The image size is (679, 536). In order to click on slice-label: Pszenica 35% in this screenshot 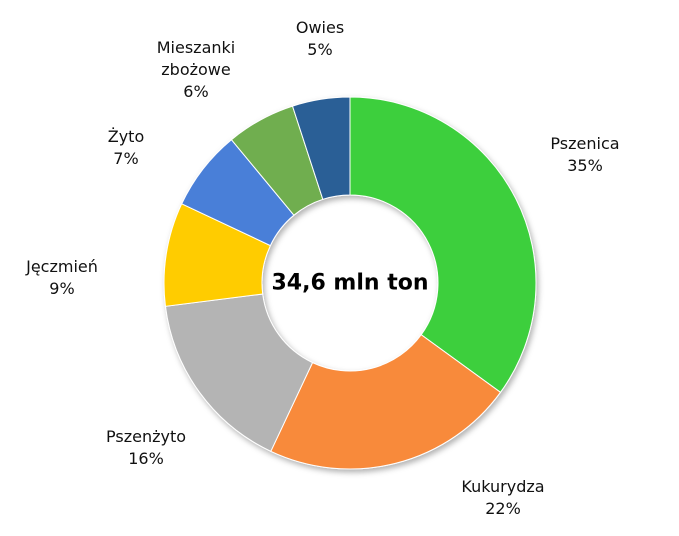, I will do `click(584, 155)`.